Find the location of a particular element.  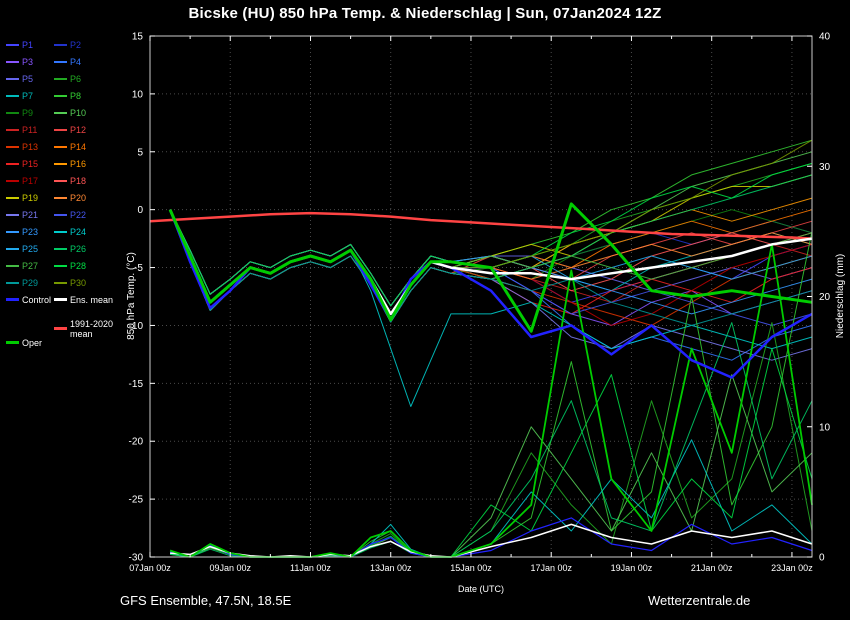

right-tick-label: 40 is located at coordinates (825, 37).